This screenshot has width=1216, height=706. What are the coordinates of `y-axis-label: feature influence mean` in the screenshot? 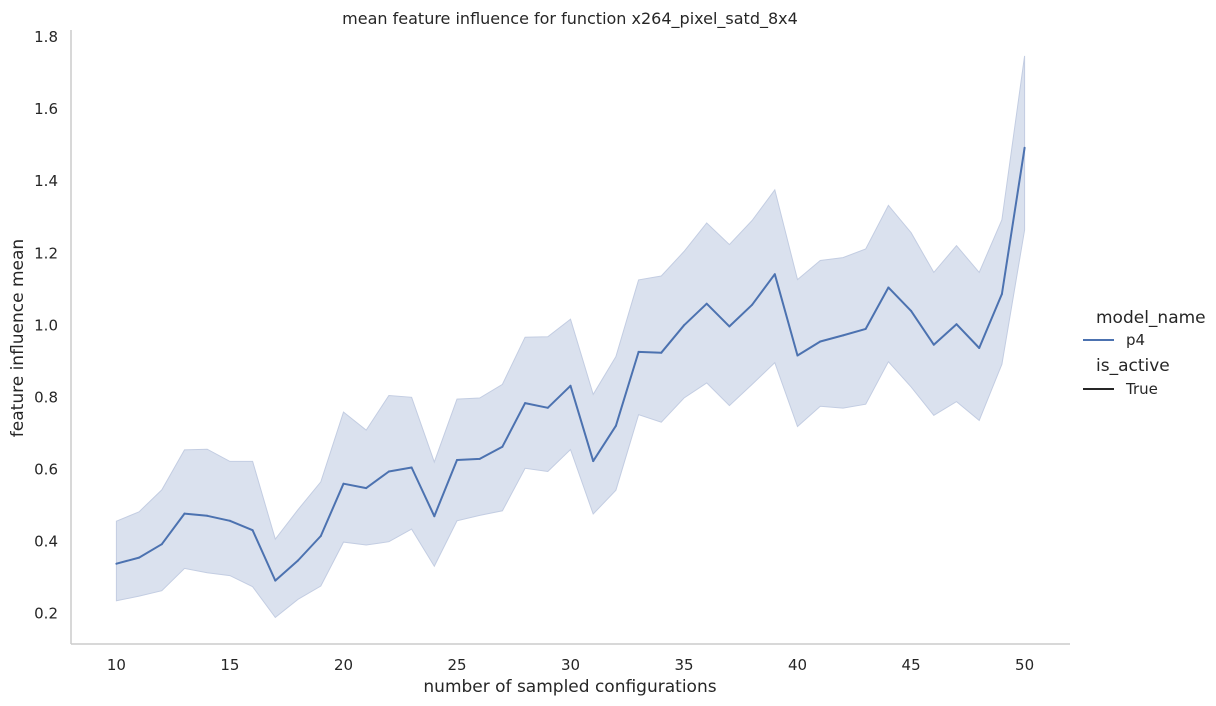 It's located at (18, 338).